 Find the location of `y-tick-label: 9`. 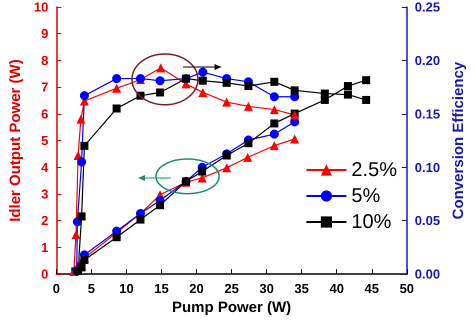

y-tick-label: 9 is located at coordinates (44, 34).